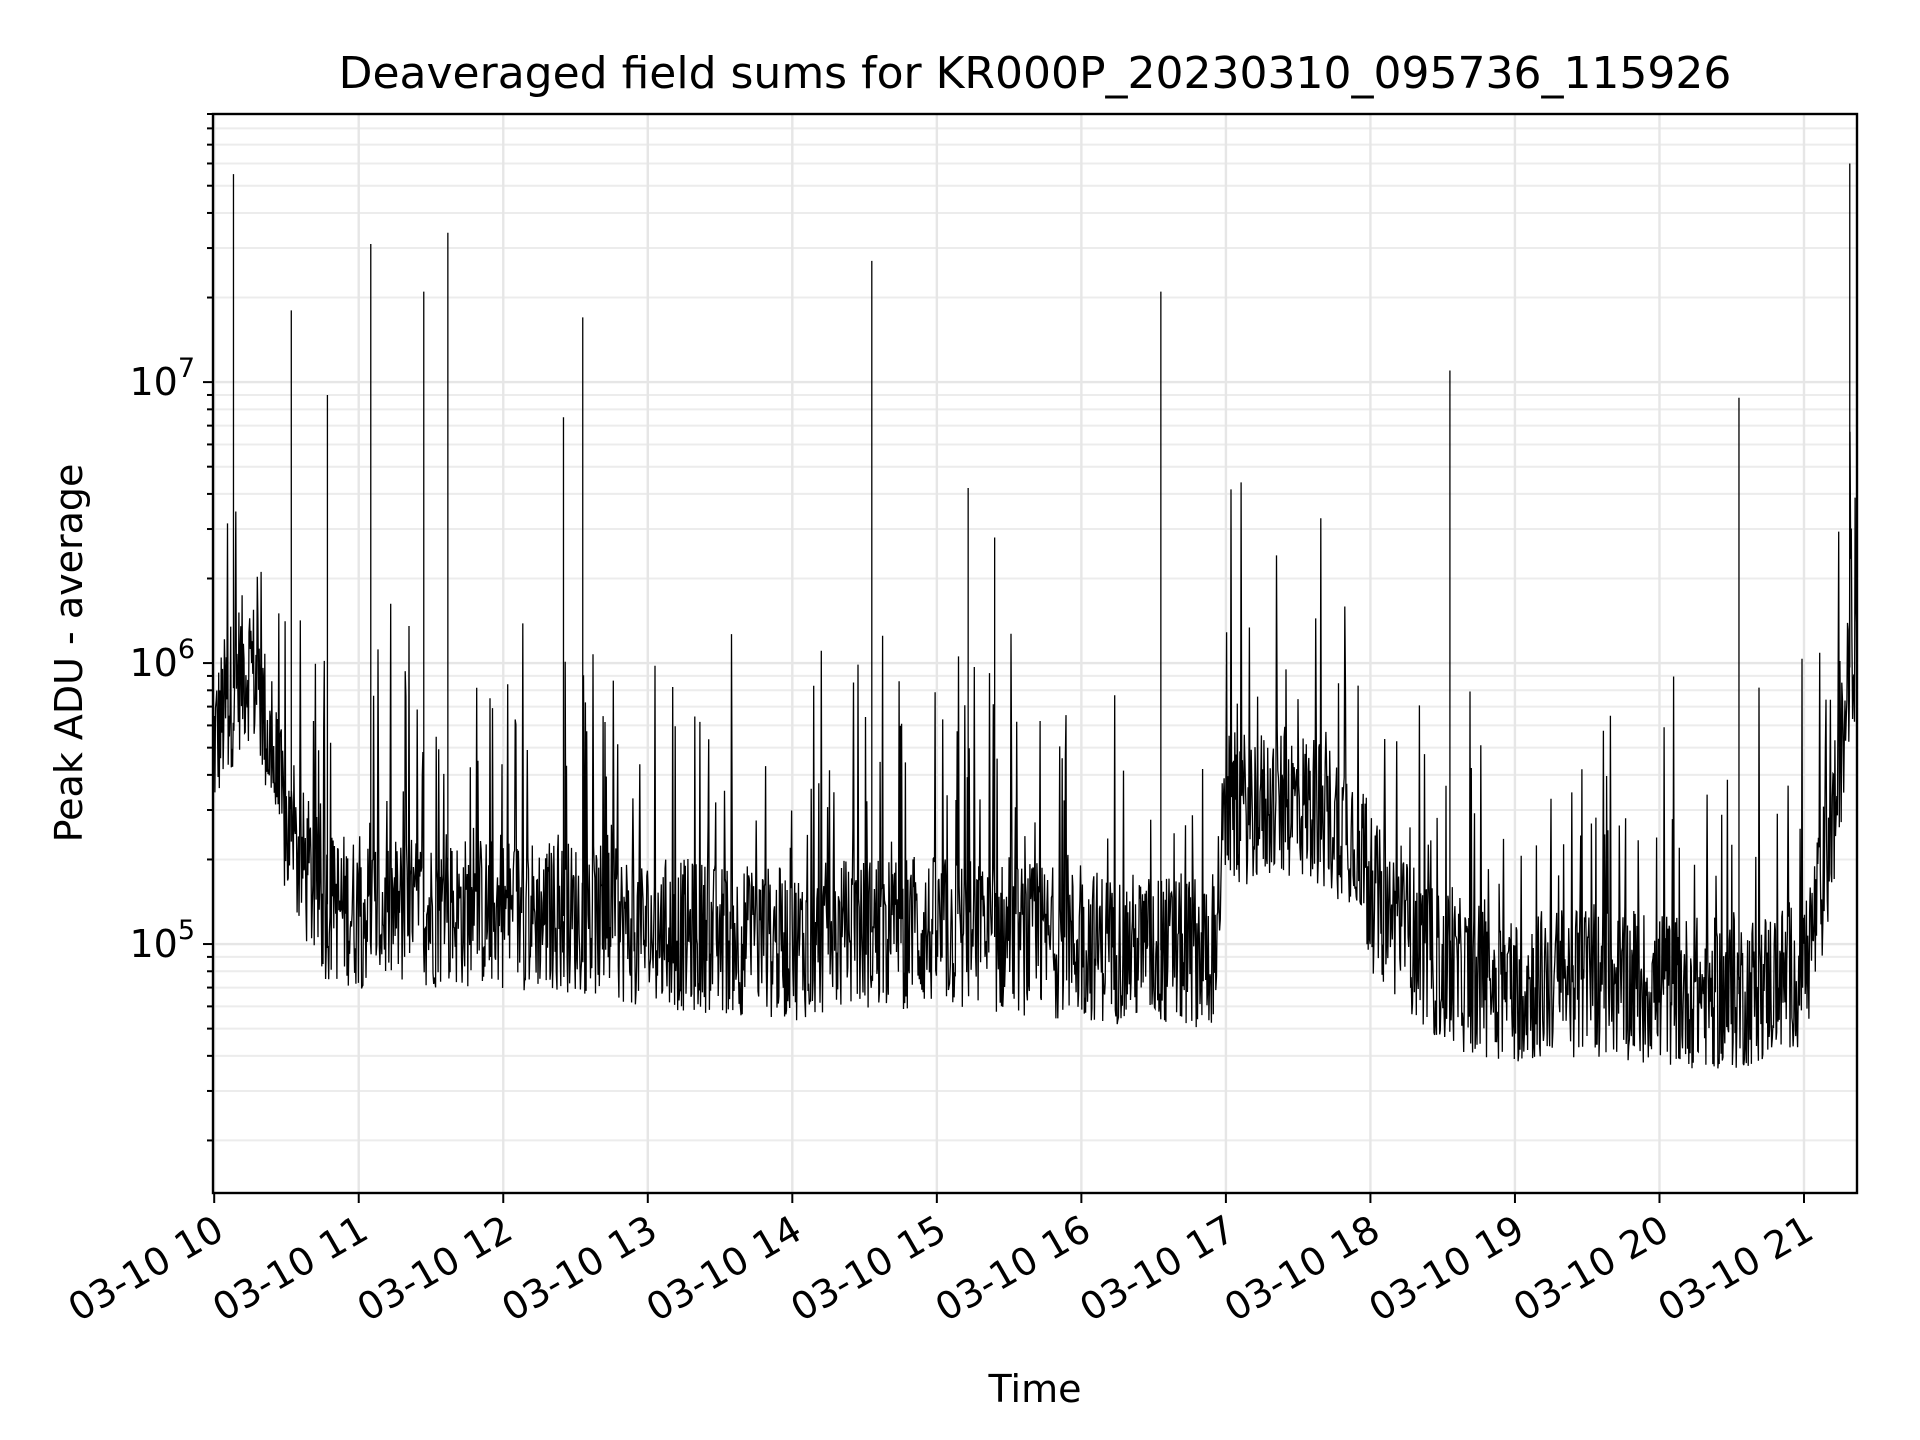 The width and height of the screenshot is (1920, 1440). I want to click on x-axis-label: Time, so click(1035, 1389).